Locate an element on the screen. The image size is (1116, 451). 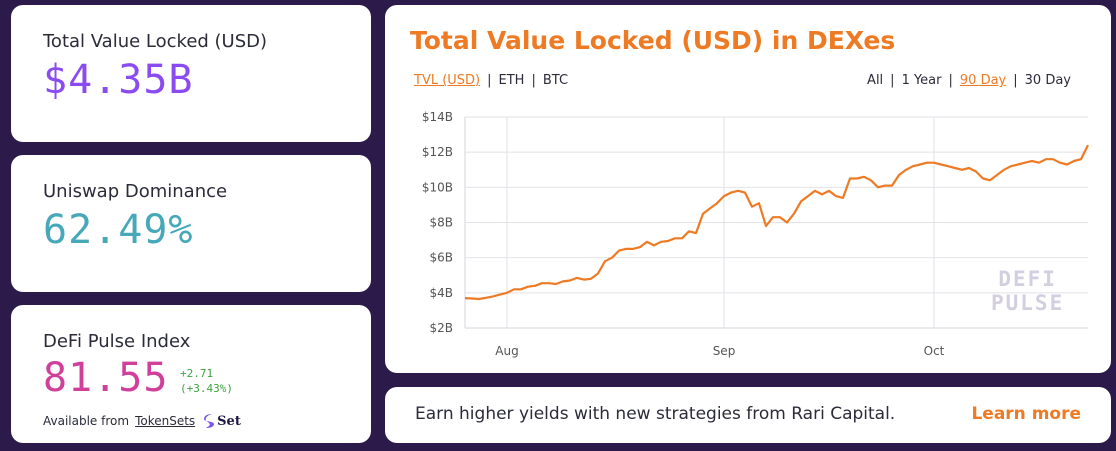
watermark-line-2: PULSE is located at coordinates (1028, 303).